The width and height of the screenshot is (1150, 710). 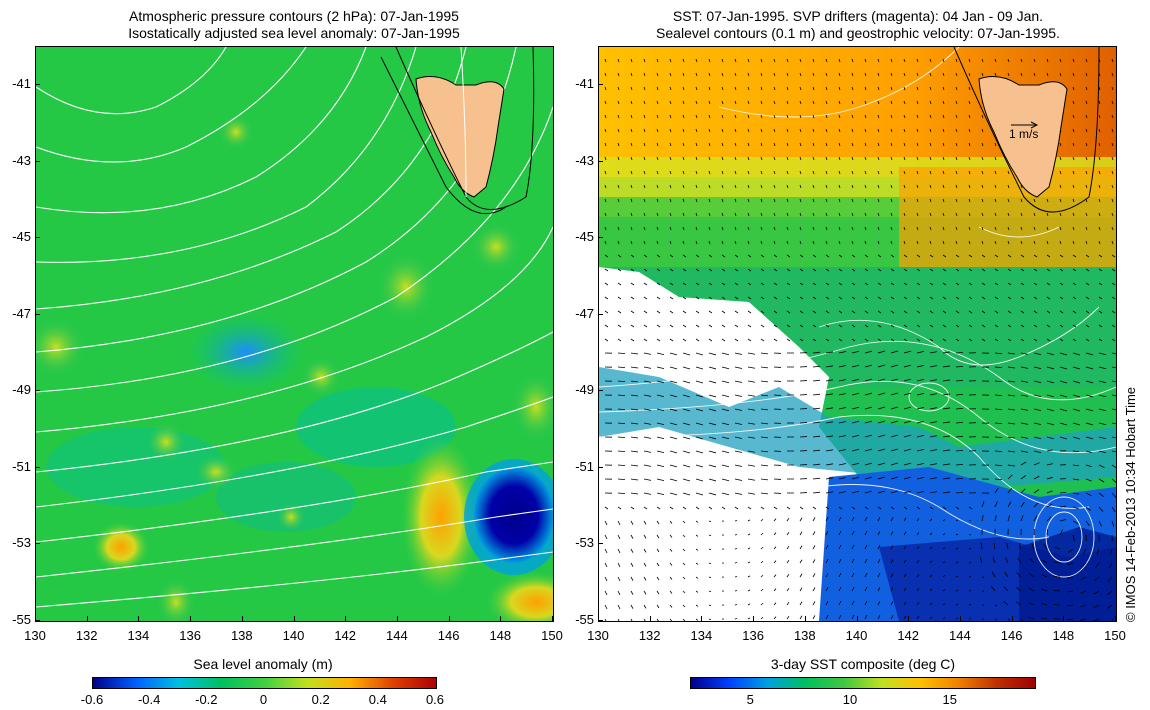 What do you see at coordinates (460, 137) in the screenshot?
I see `tasmania-land` at bounding box center [460, 137].